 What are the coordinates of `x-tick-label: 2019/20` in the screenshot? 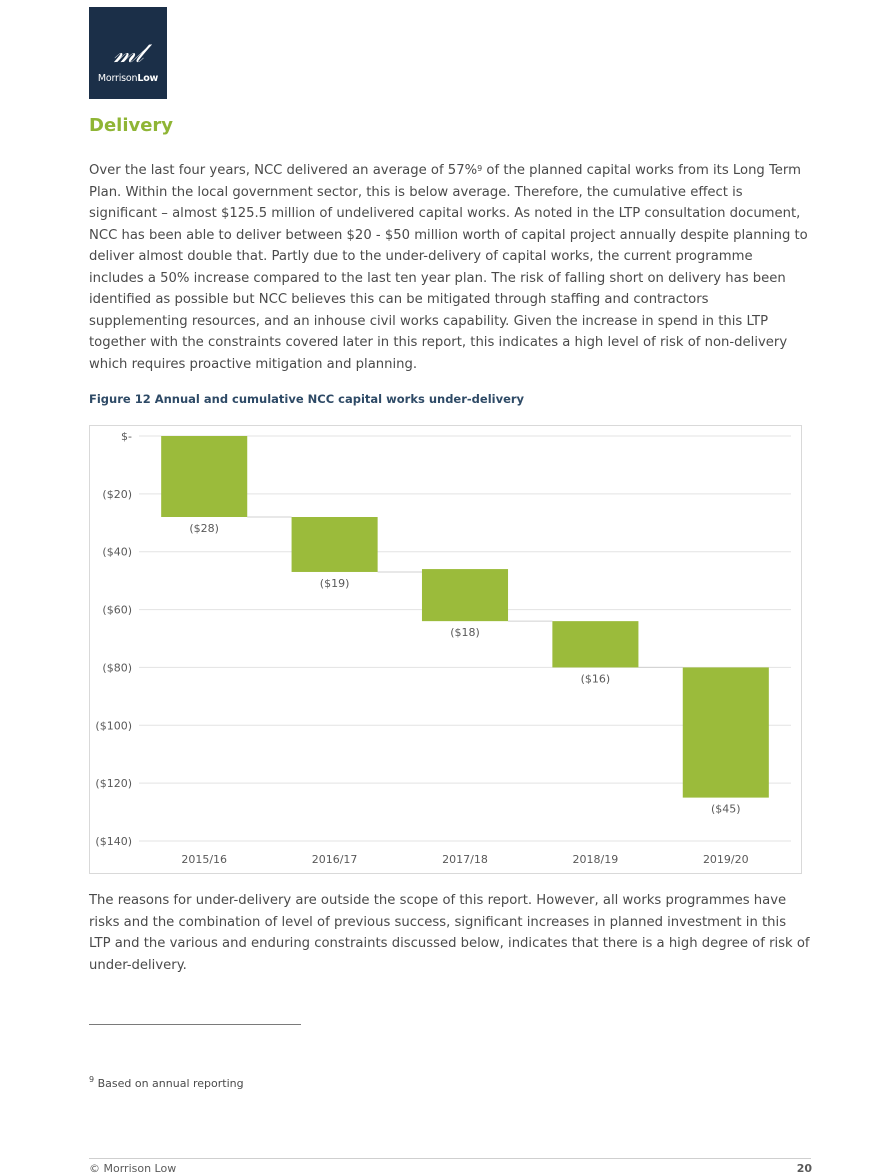 It's located at (726, 859).